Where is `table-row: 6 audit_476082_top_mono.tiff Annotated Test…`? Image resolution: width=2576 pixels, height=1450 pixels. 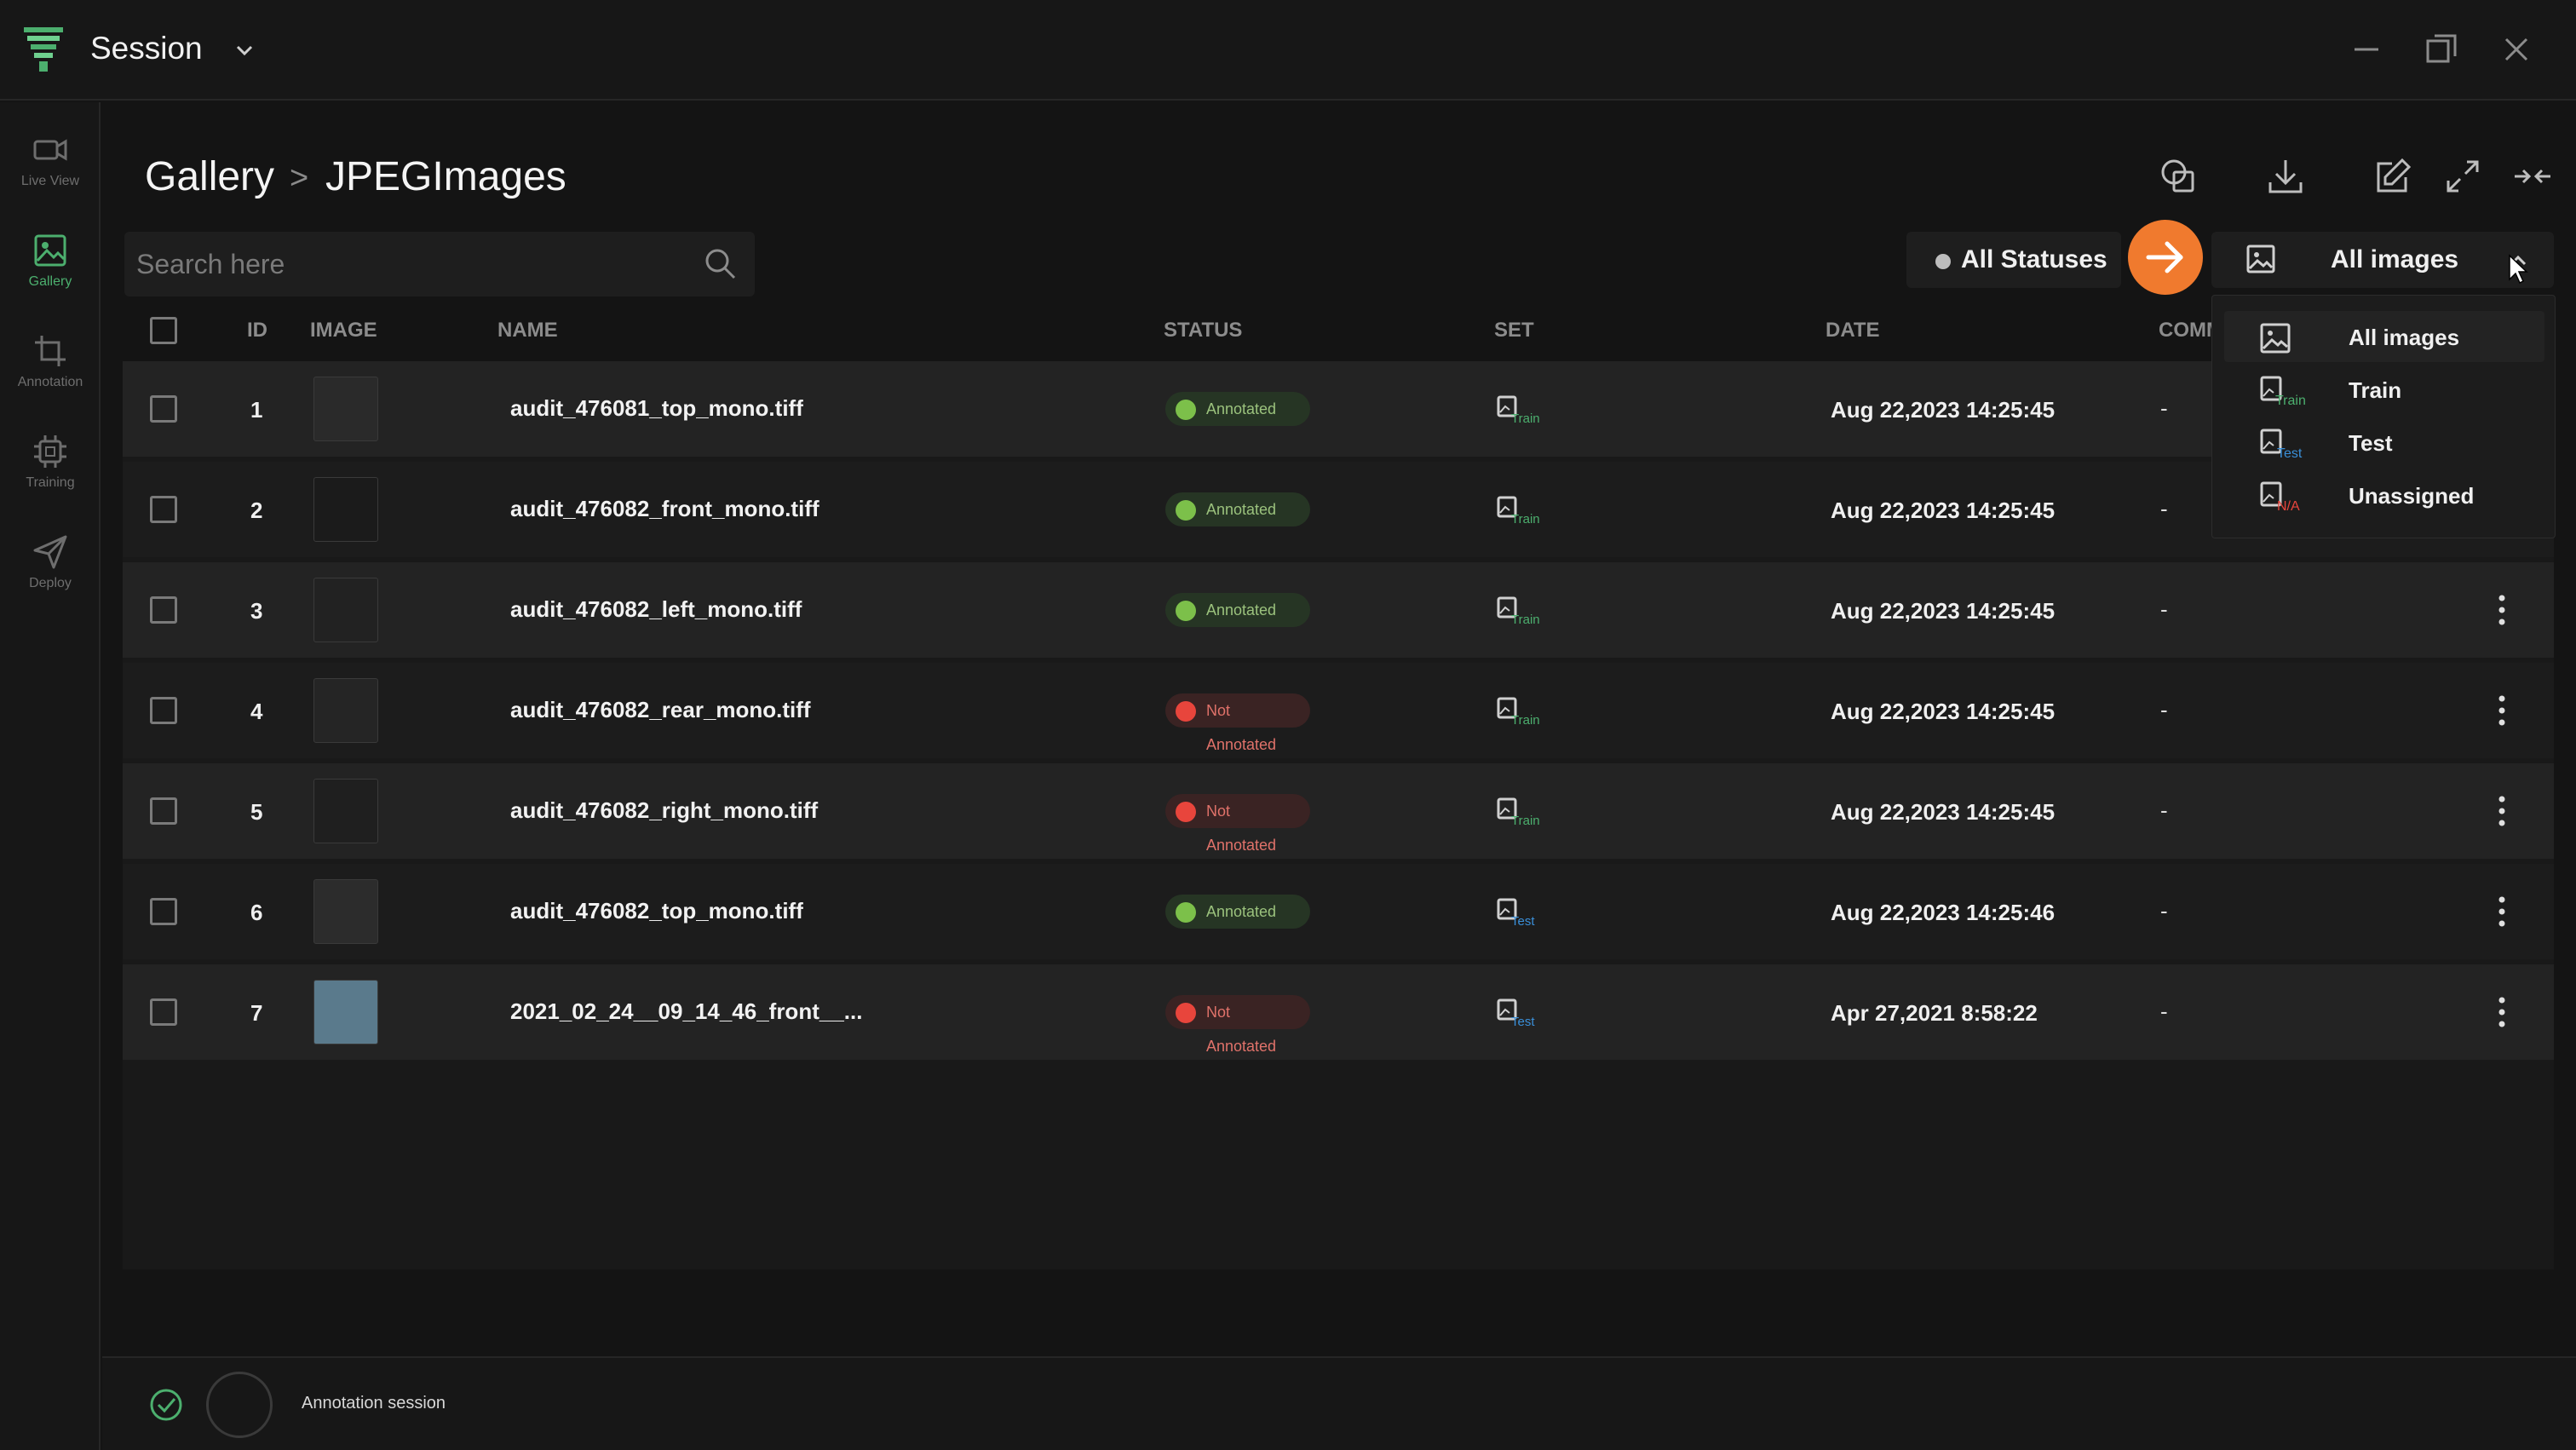
table-row: 6 audit_476082_top_mono.tiff Annotated Test… is located at coordinates (1338, 911).